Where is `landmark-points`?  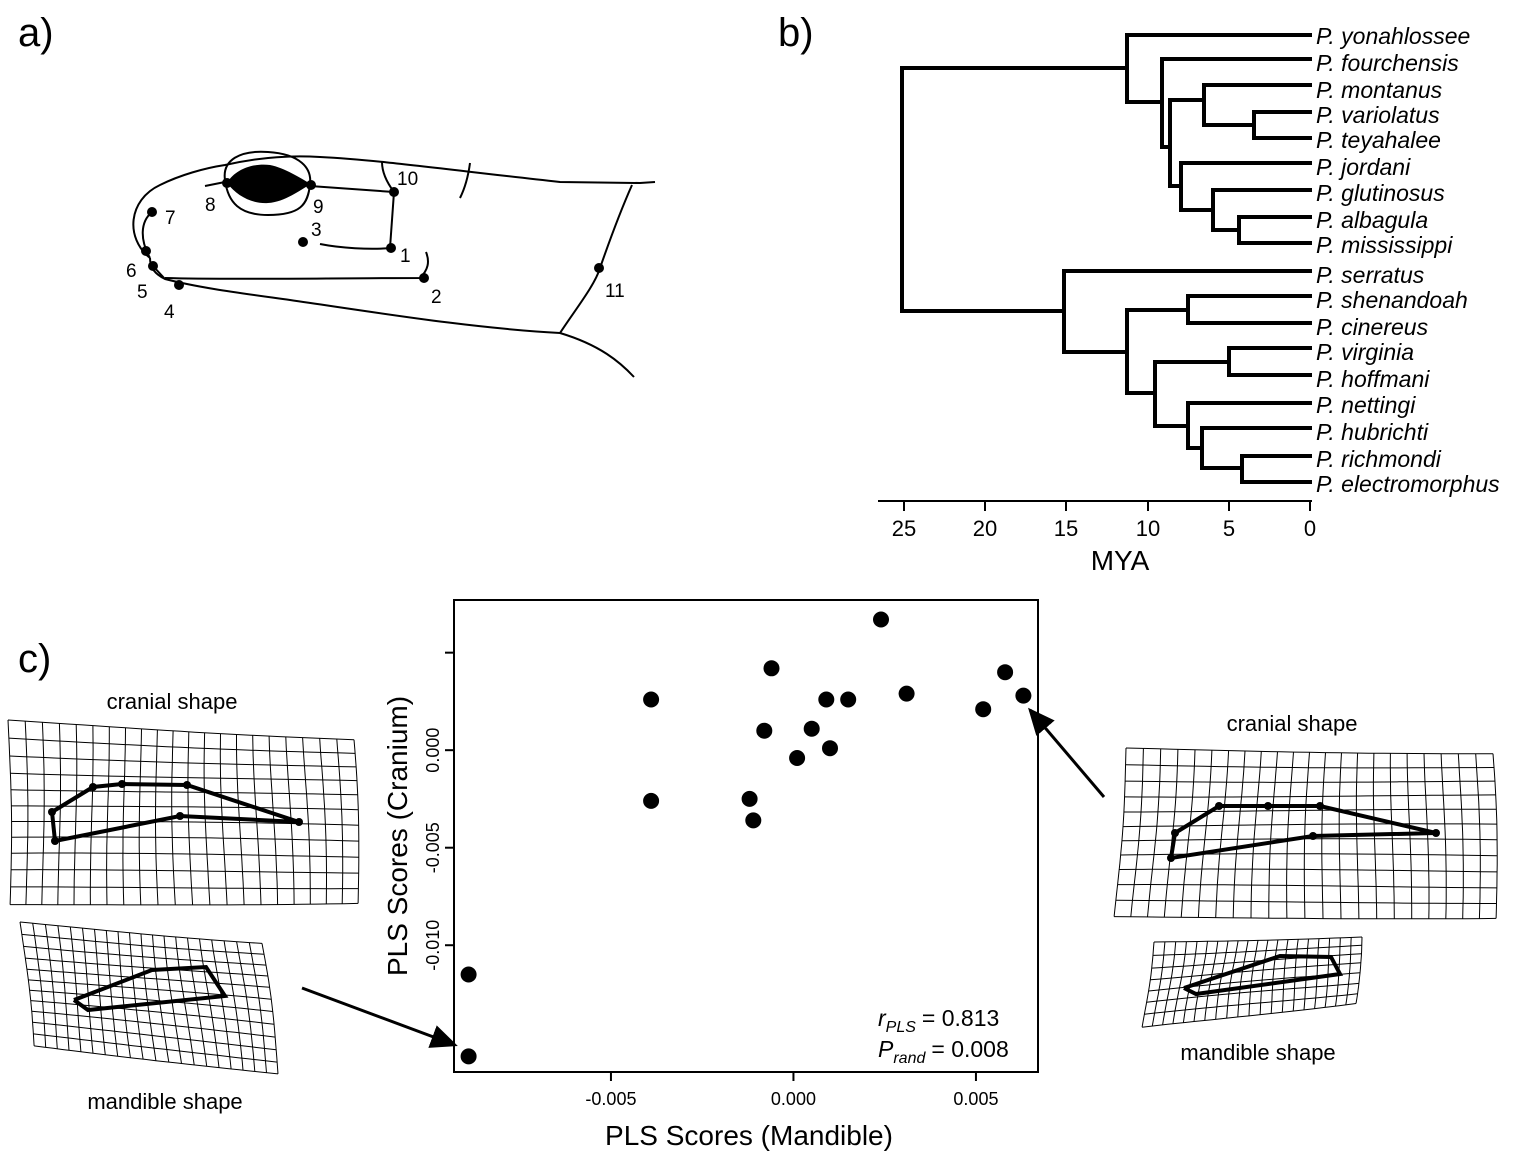
landmark-points is located at coordinates (372, 234).